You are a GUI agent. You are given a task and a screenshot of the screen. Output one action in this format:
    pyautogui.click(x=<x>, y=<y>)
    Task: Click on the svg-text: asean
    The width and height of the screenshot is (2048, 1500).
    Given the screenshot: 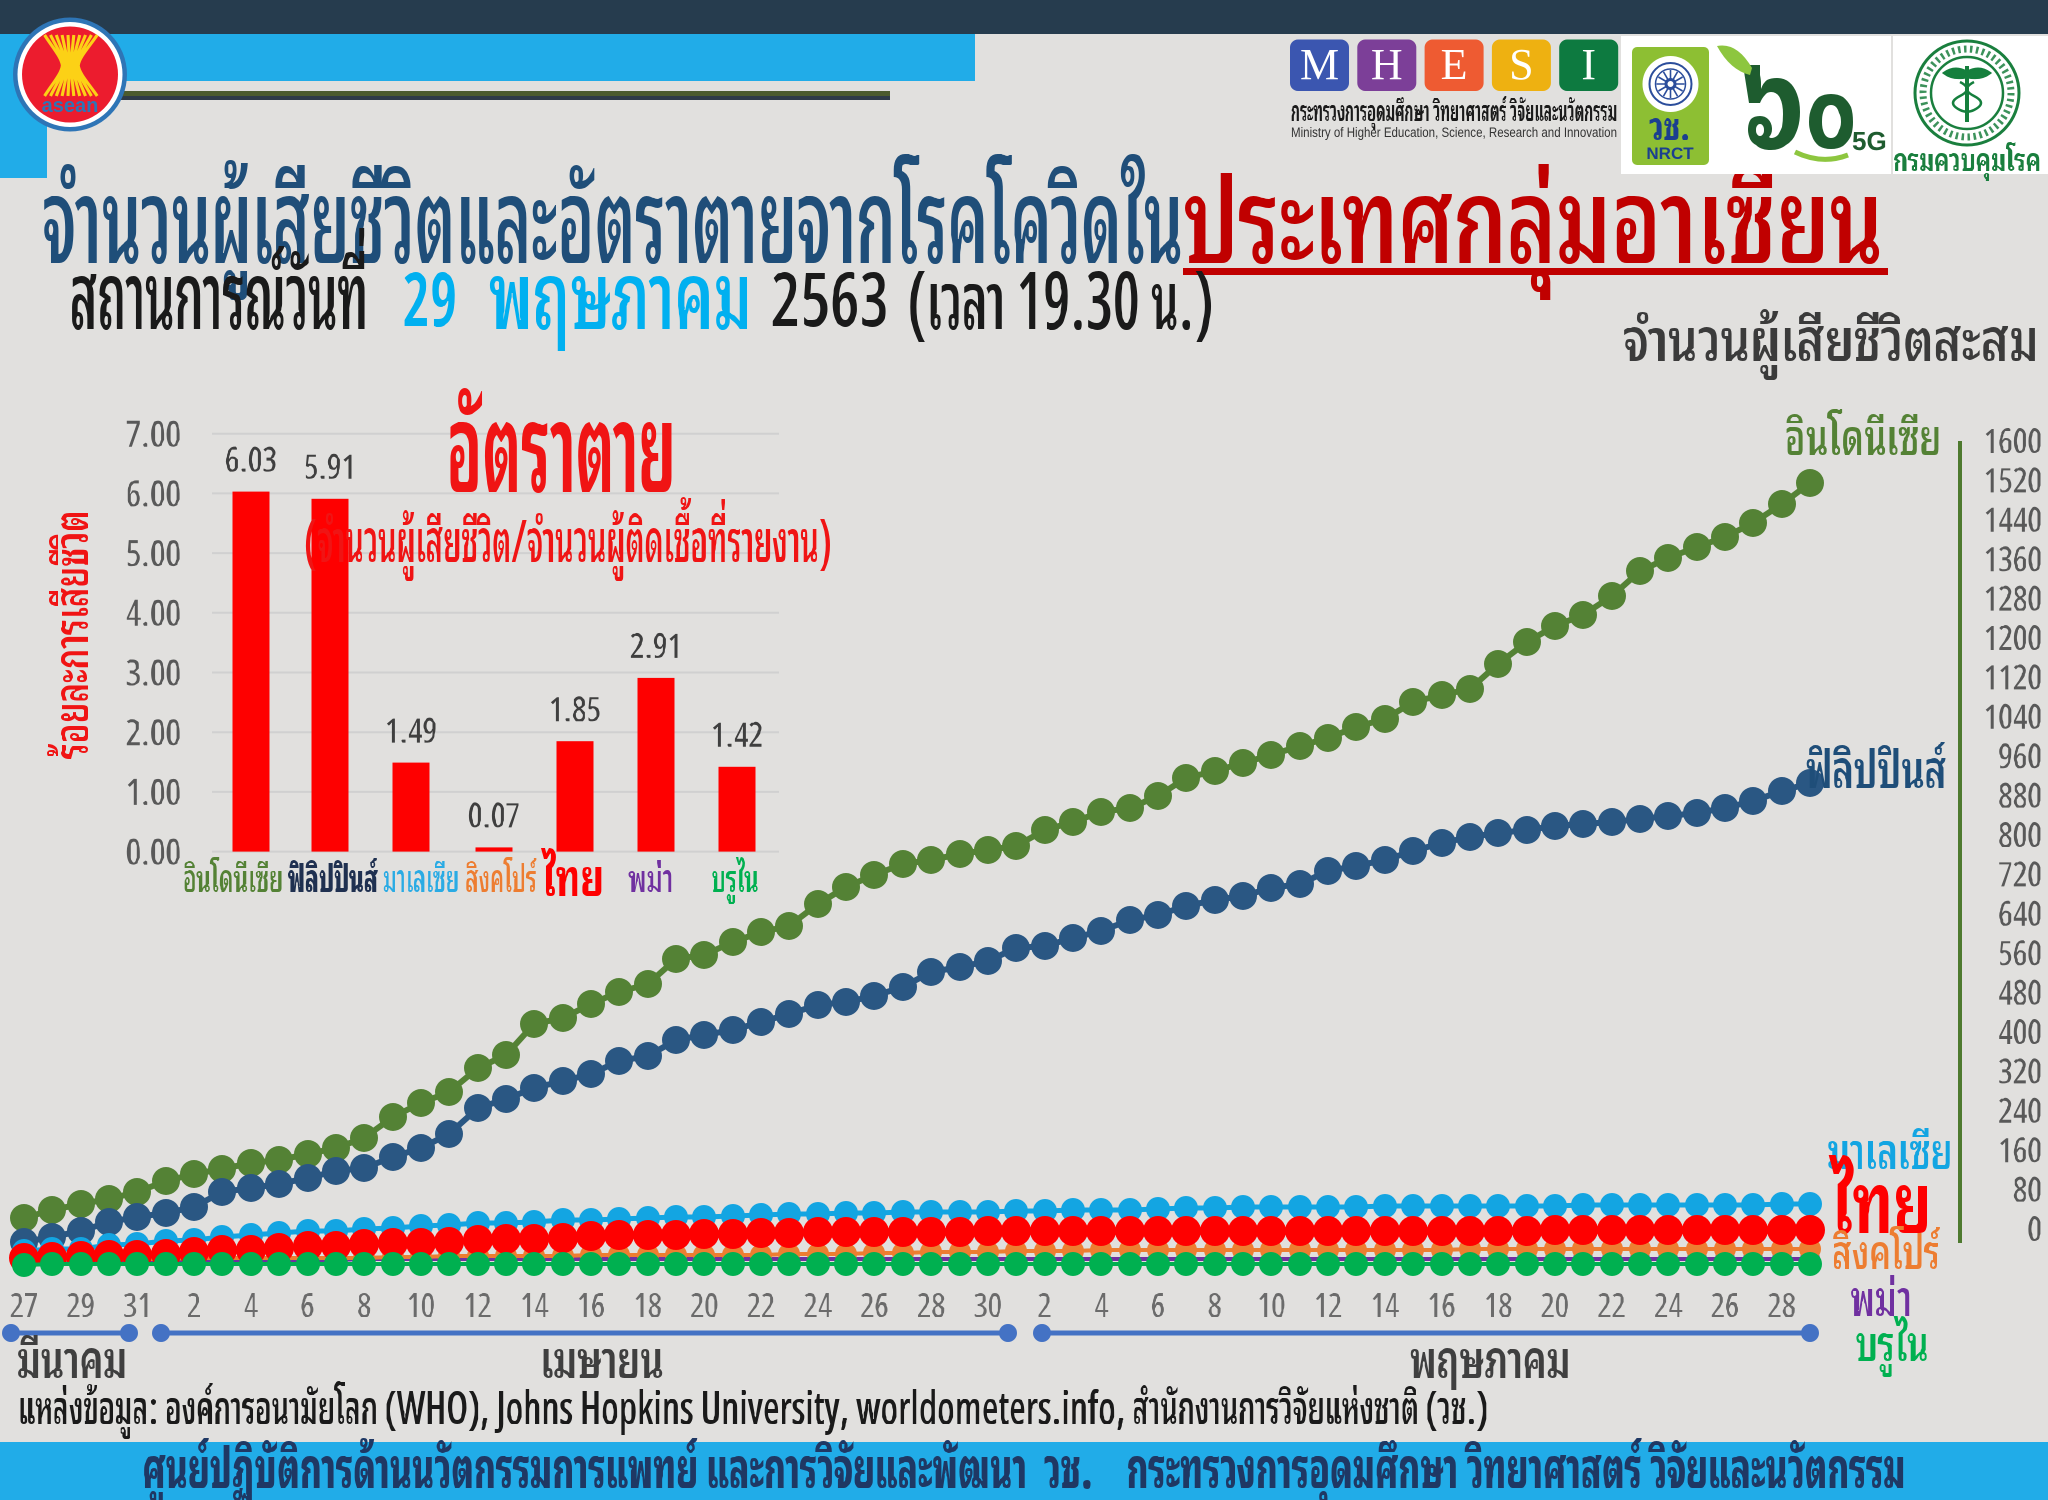 What is the action you would take?
    pyautogui.click(x=70, y=106)
    